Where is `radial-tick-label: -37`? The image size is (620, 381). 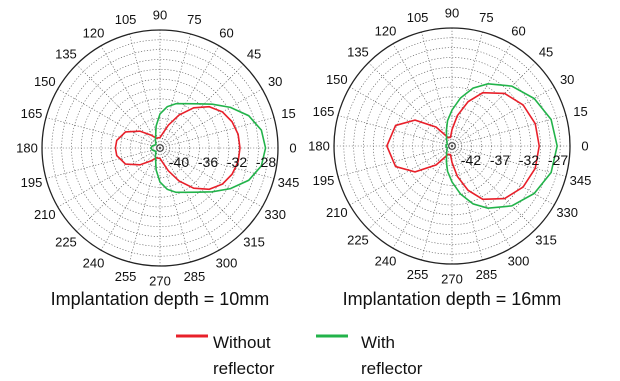
radial-tick-label: -37 is located at coordinates (500, 160).